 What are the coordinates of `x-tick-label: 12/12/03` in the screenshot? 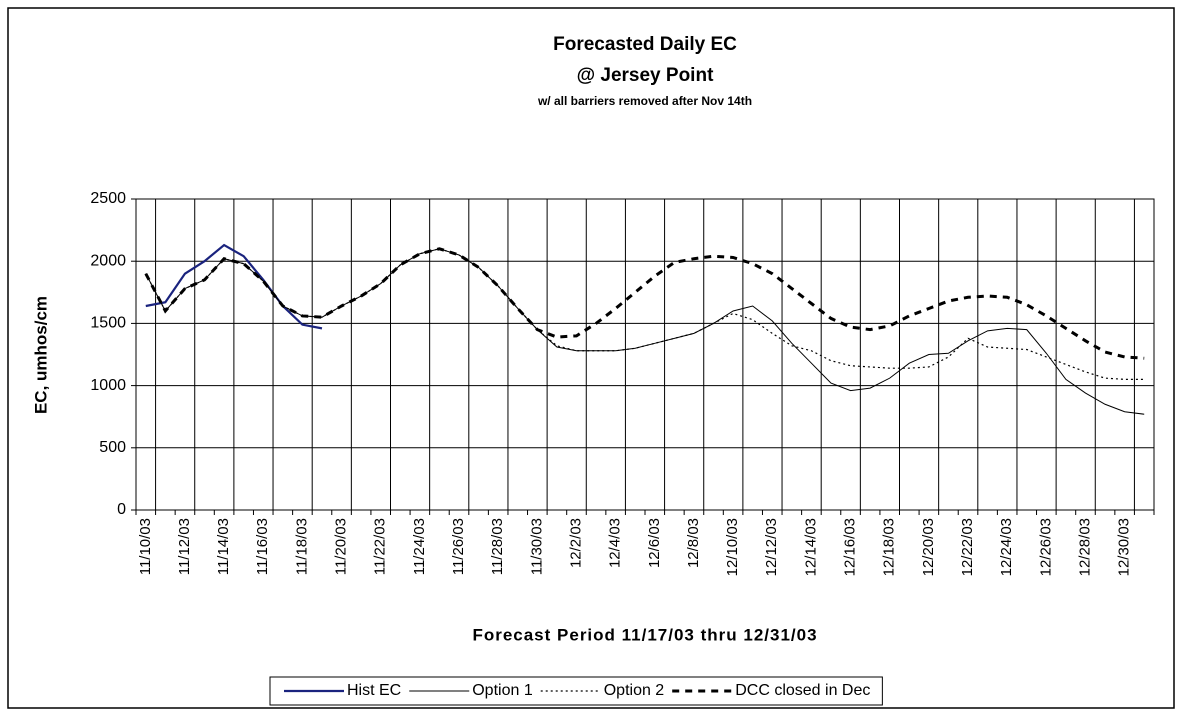 It's located at (771, 547).